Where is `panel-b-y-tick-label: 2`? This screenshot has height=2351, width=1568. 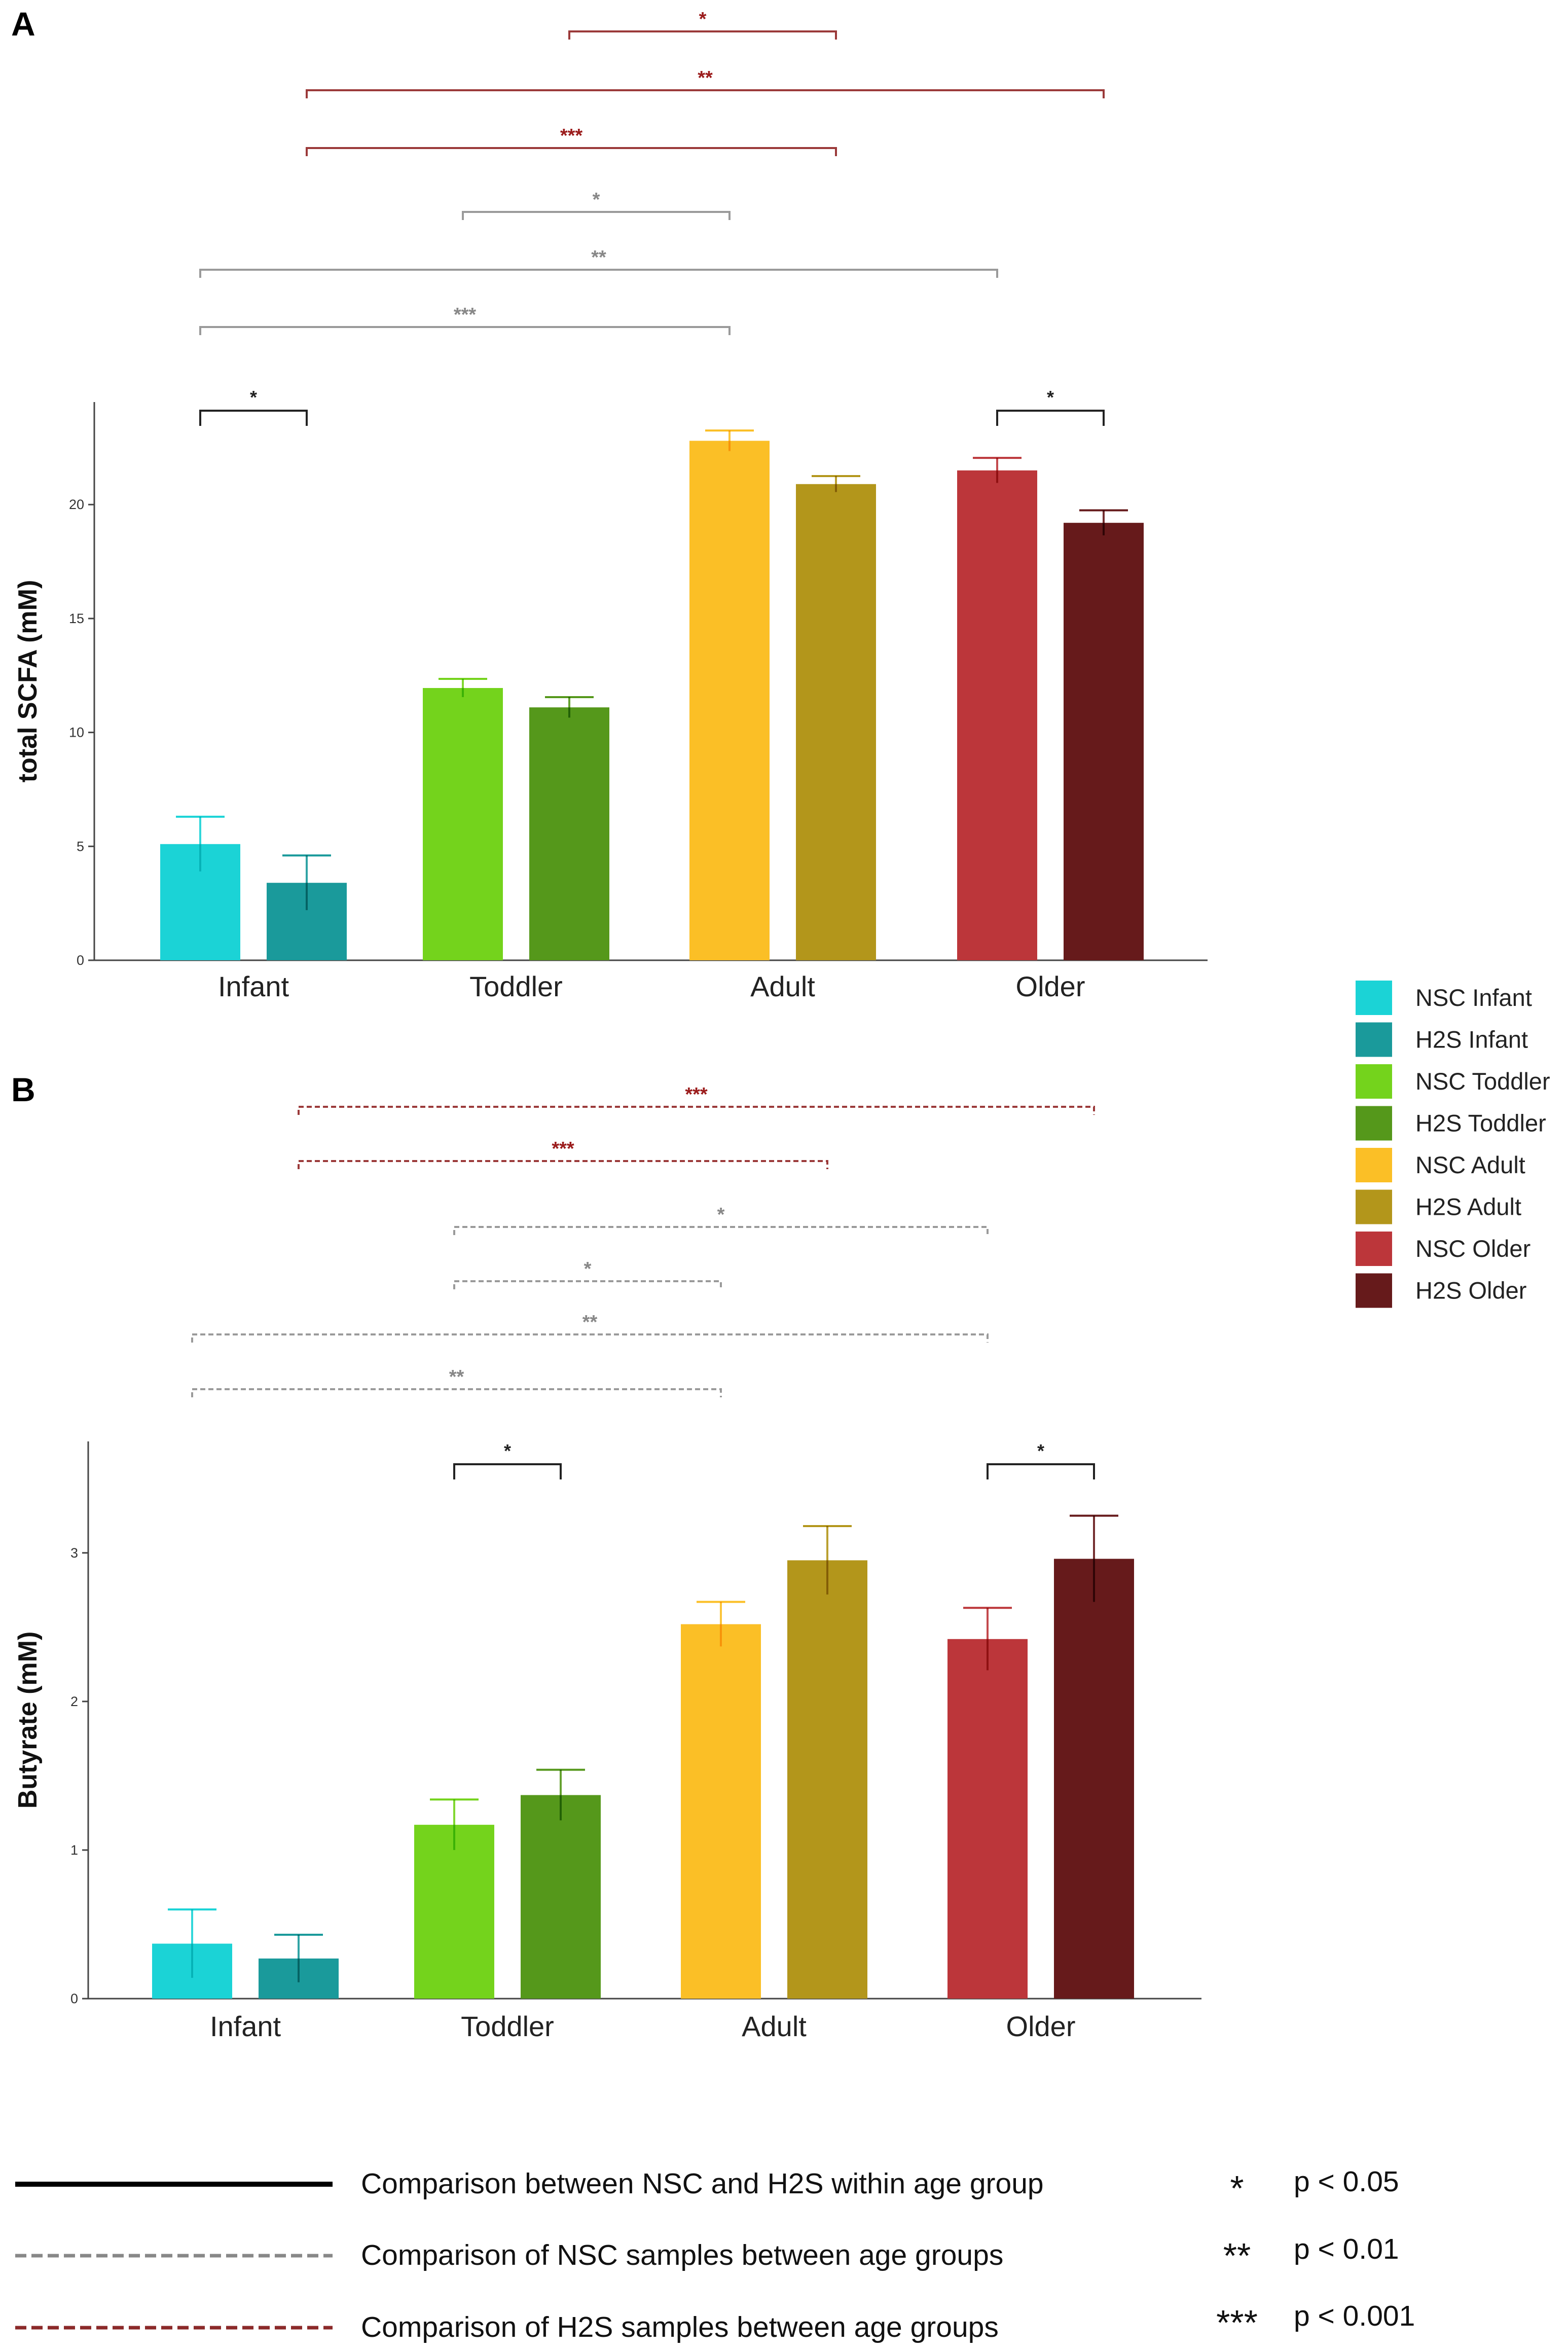
panel-b-y-tick-label: 2 is located at coordinates (74, 1702).